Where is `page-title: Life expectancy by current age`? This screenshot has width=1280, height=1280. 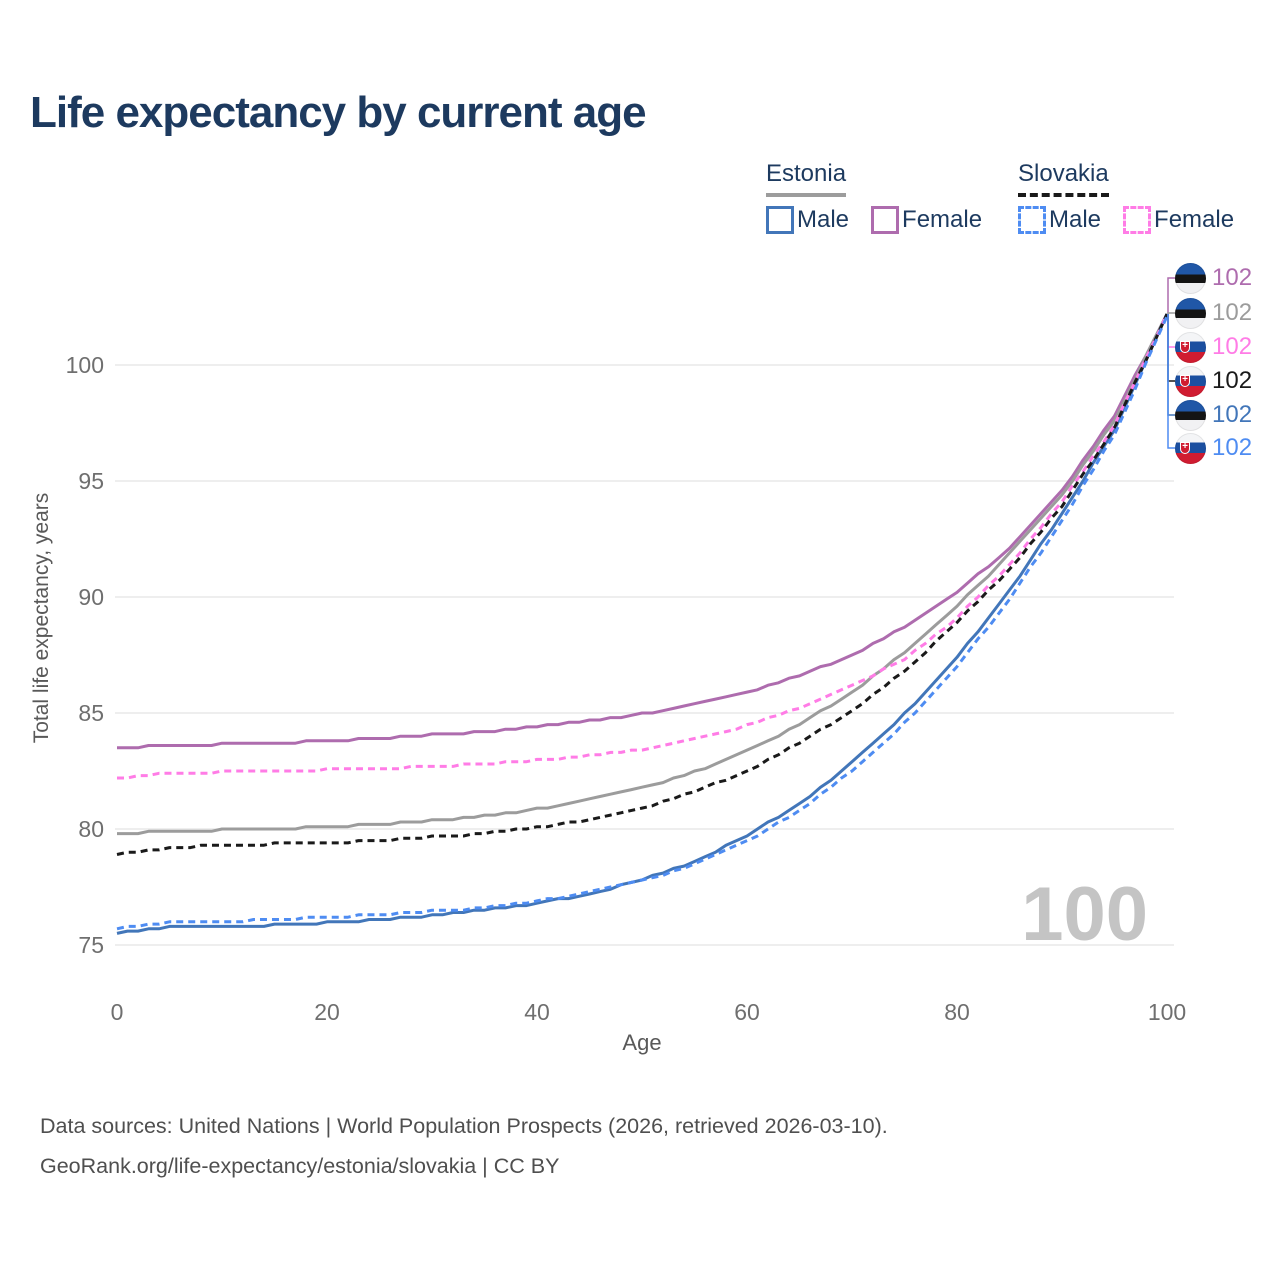
page-title: Life expectancy by current age is located at coordinates (338, 112).